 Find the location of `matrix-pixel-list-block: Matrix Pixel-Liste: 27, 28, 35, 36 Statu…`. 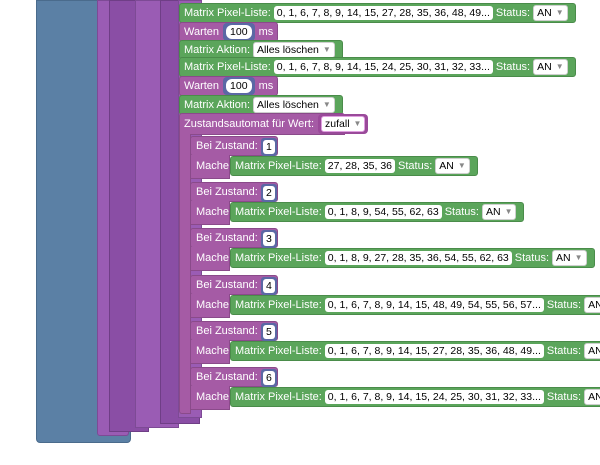

matrix-pixel-list-block: Matrix Pixel-Liste: 27, 28, 35, 36 Statu… is located at coordinates (354, 166).